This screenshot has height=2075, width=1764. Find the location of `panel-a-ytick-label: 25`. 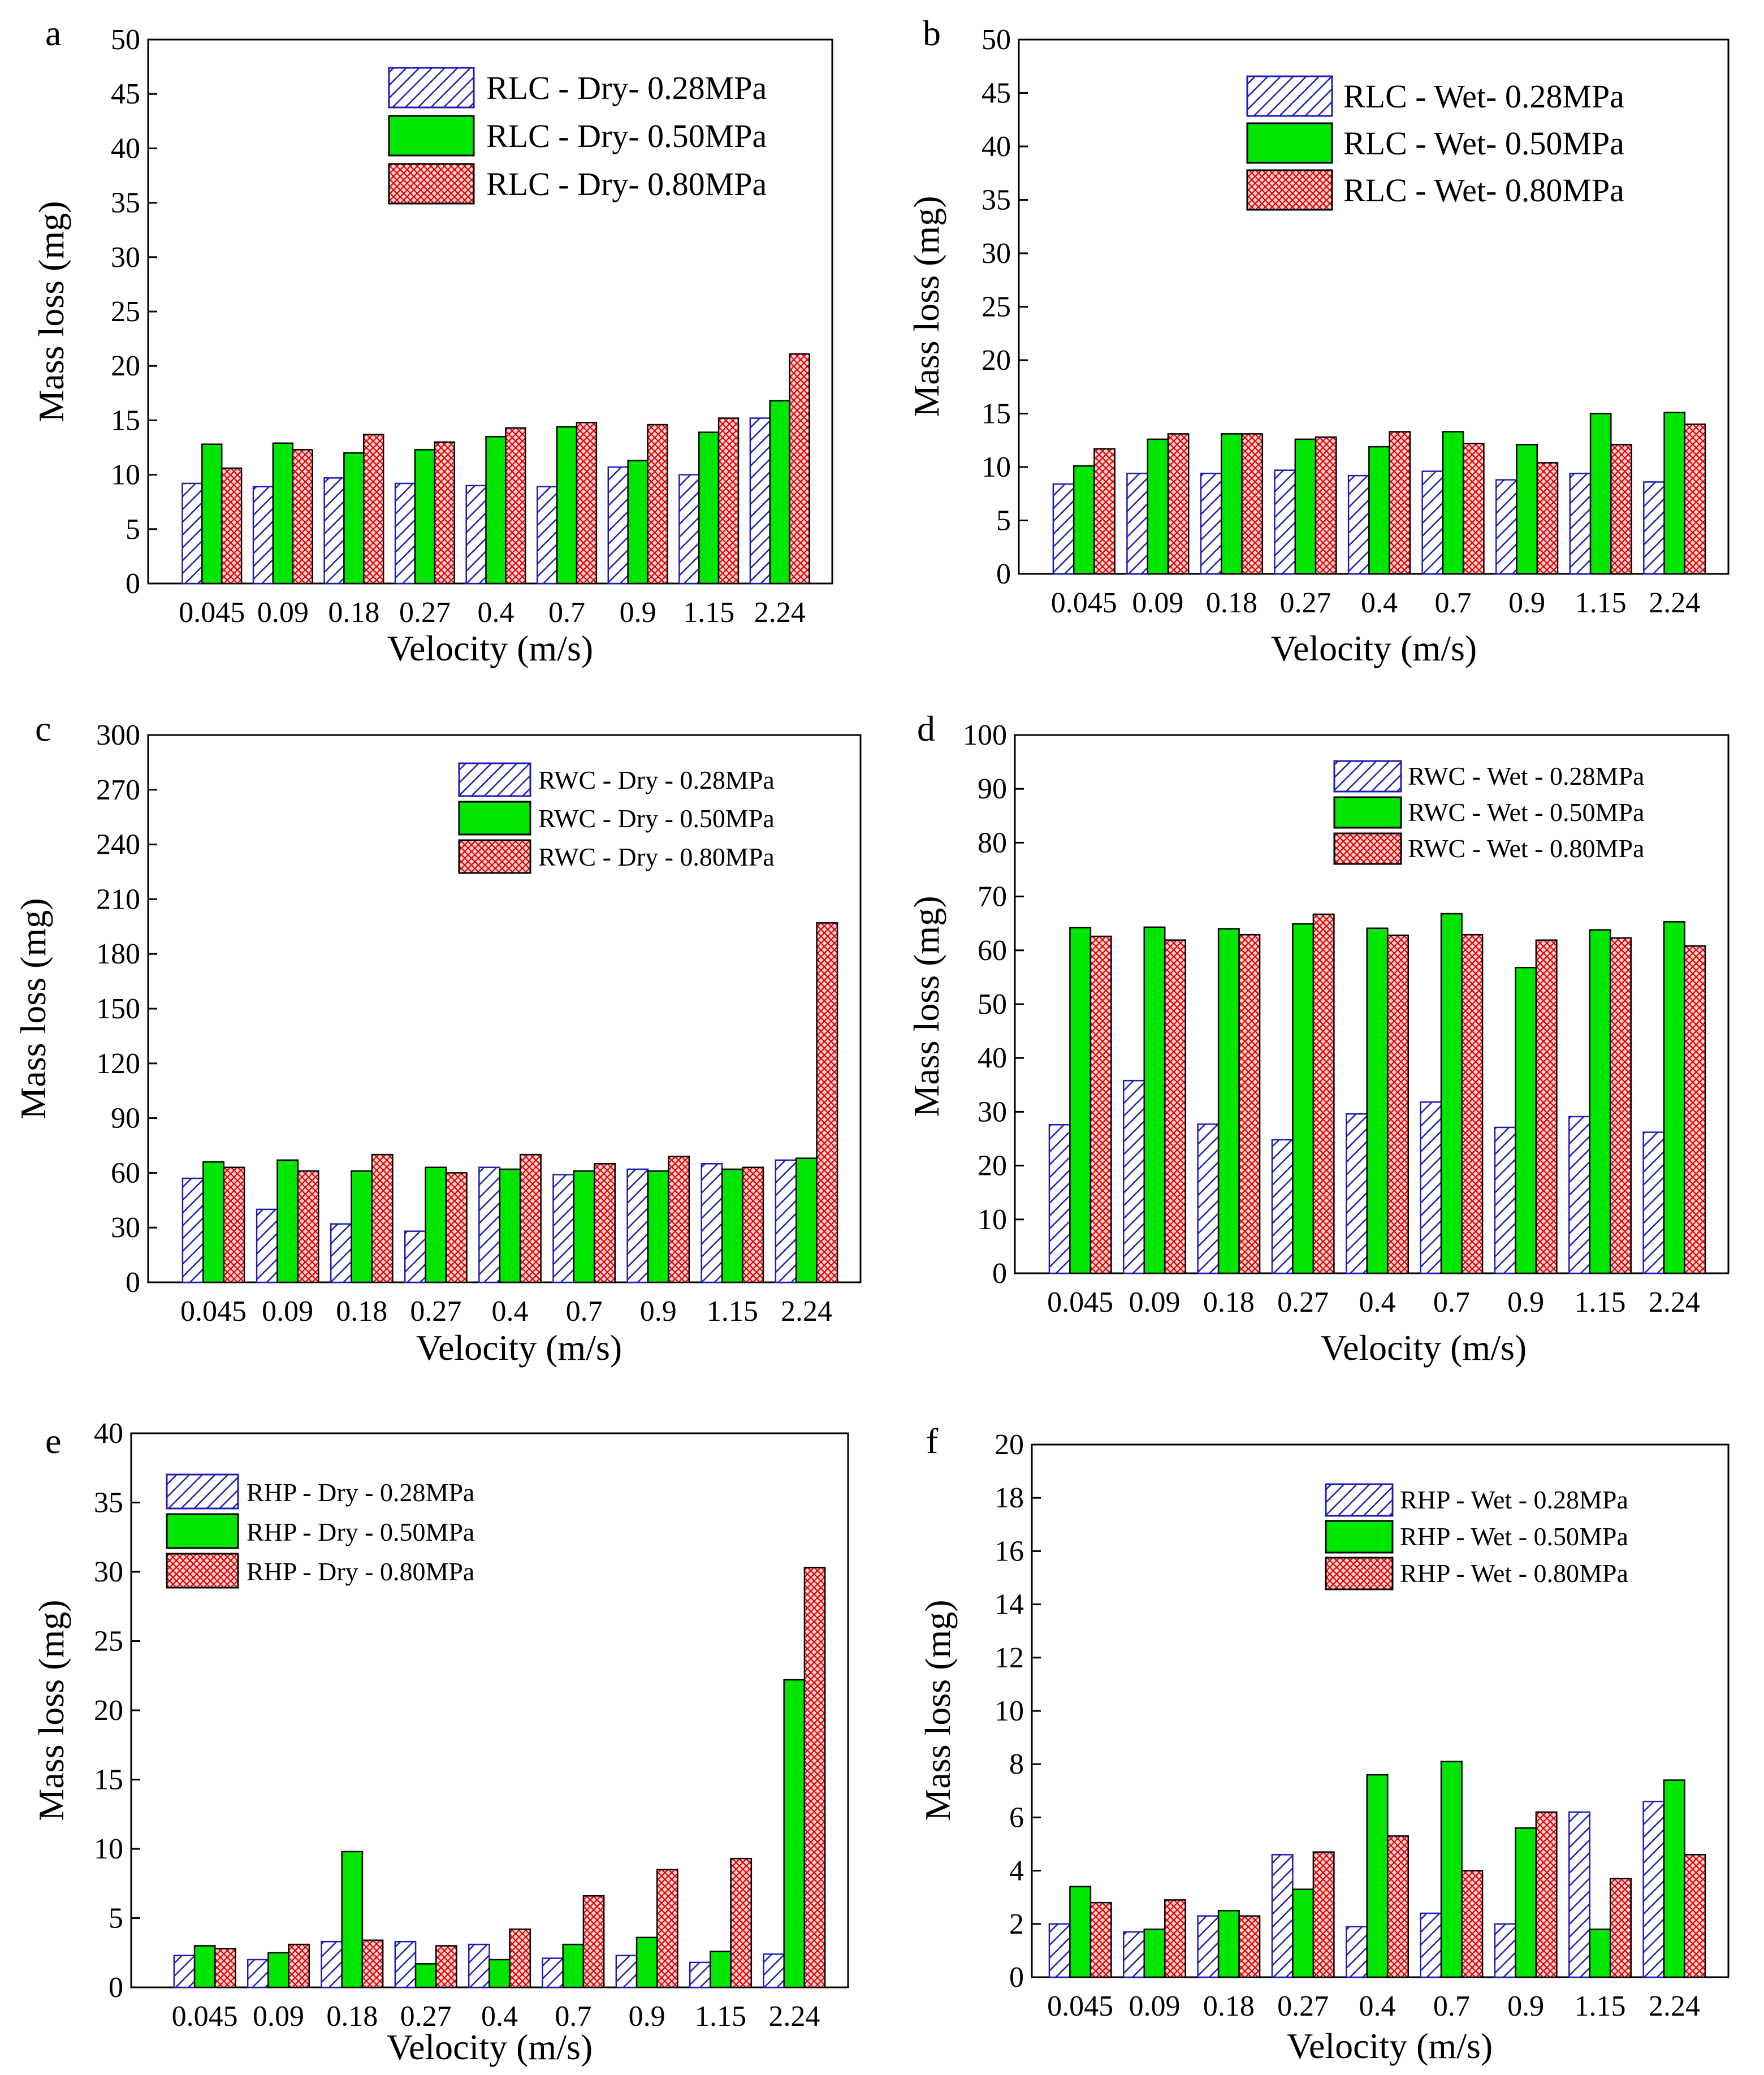

panel-a-ytick-label: 25 is located at coordinates (125, 312).